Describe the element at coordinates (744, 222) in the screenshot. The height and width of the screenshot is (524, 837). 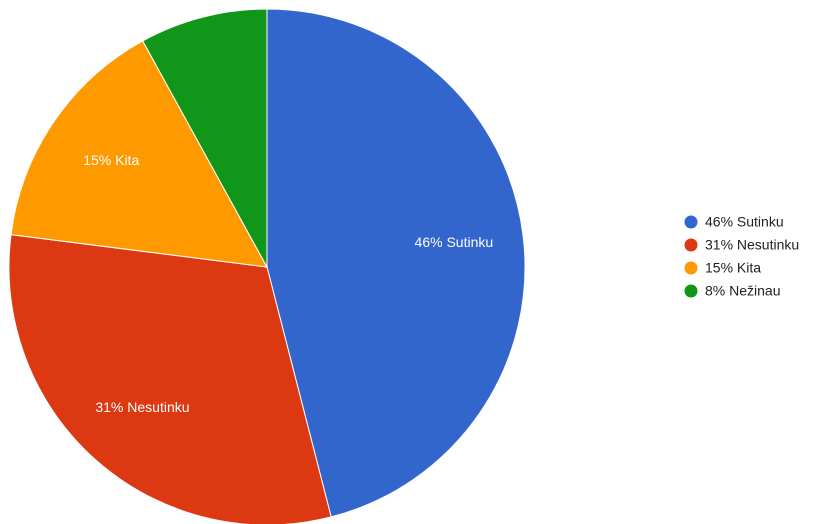
I see `legend-label: 46% Sutinku` at that location.